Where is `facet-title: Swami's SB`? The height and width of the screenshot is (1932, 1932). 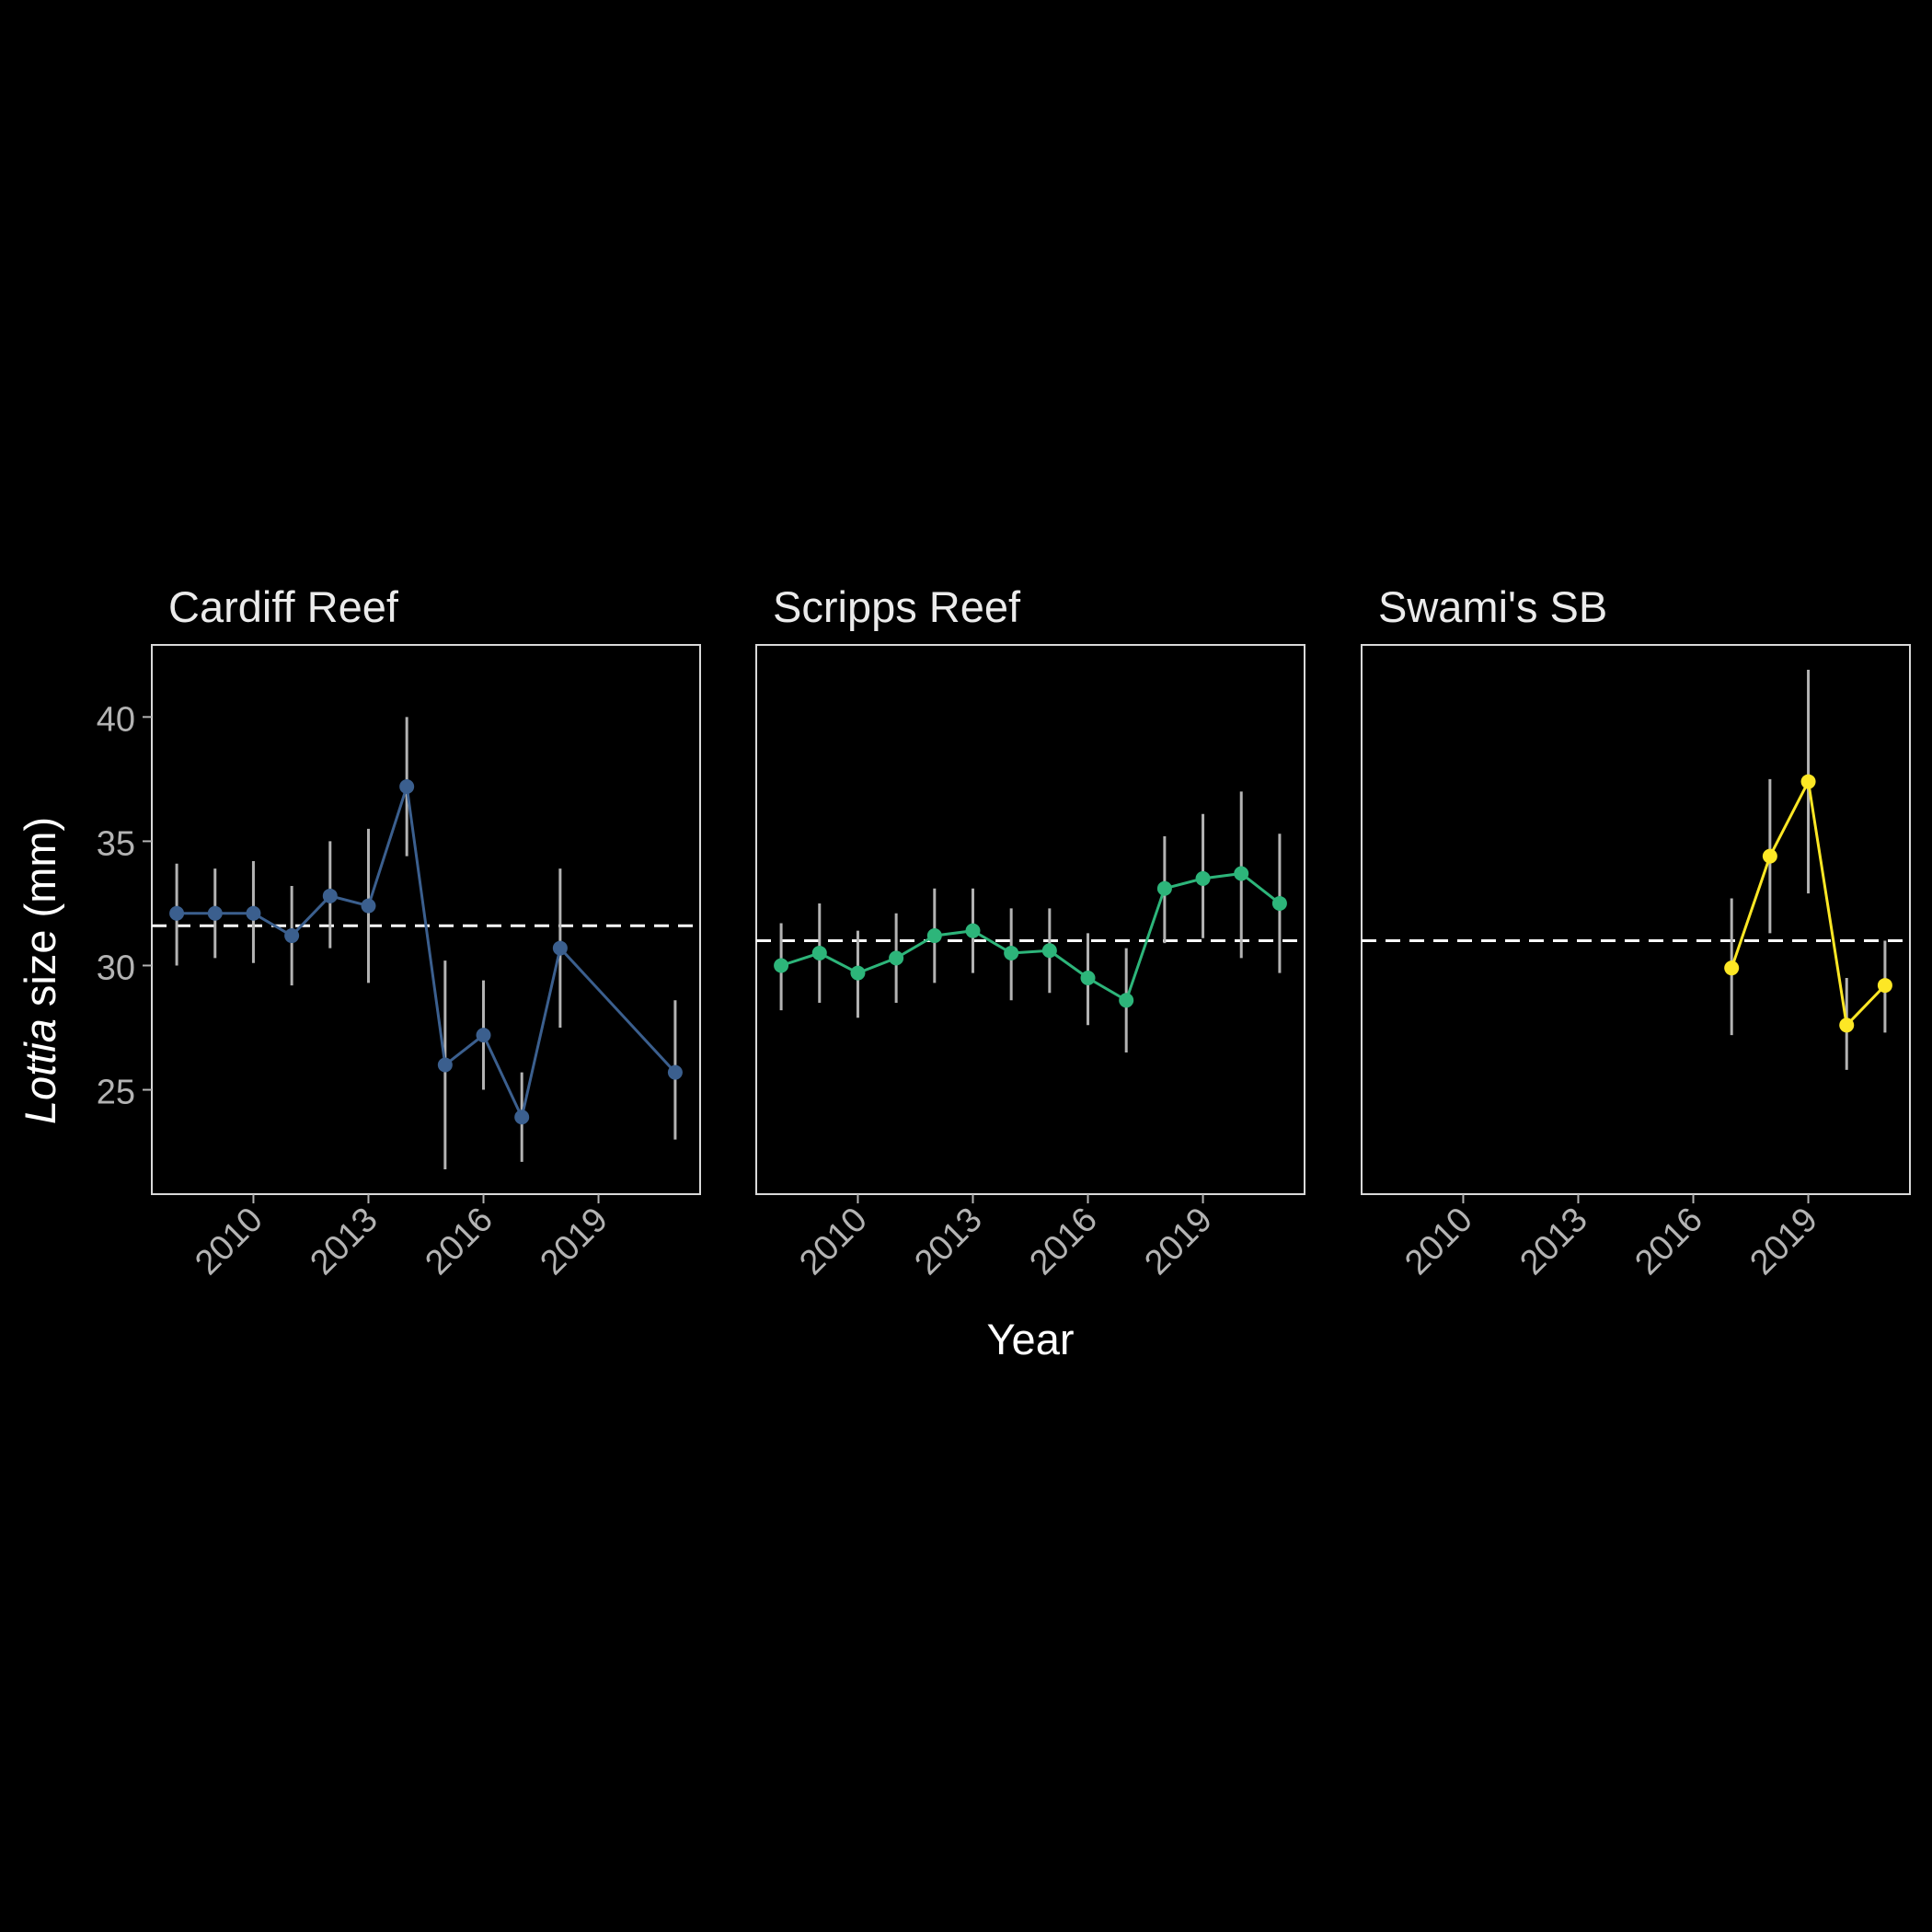 facet-title: Swami's SB is located at coordinates (1492, 606).